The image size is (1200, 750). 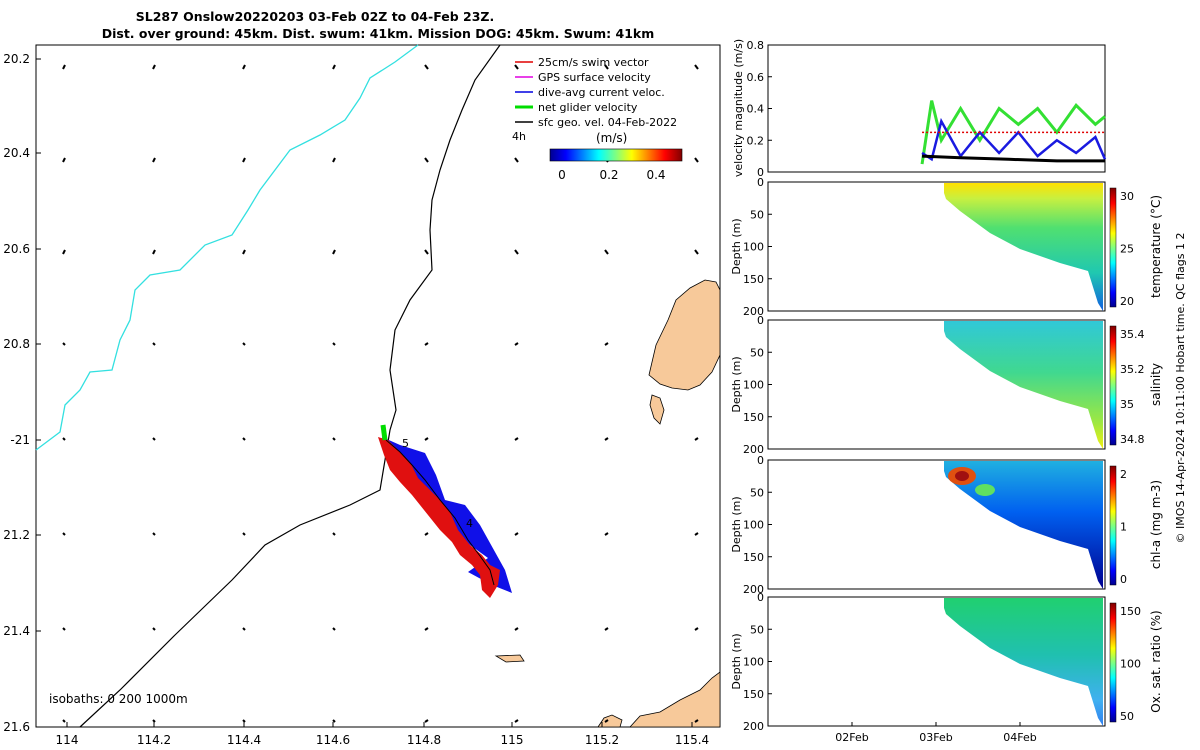 I want to click on salinity-depth-tick-label: 100, so click(x=753, y=385).